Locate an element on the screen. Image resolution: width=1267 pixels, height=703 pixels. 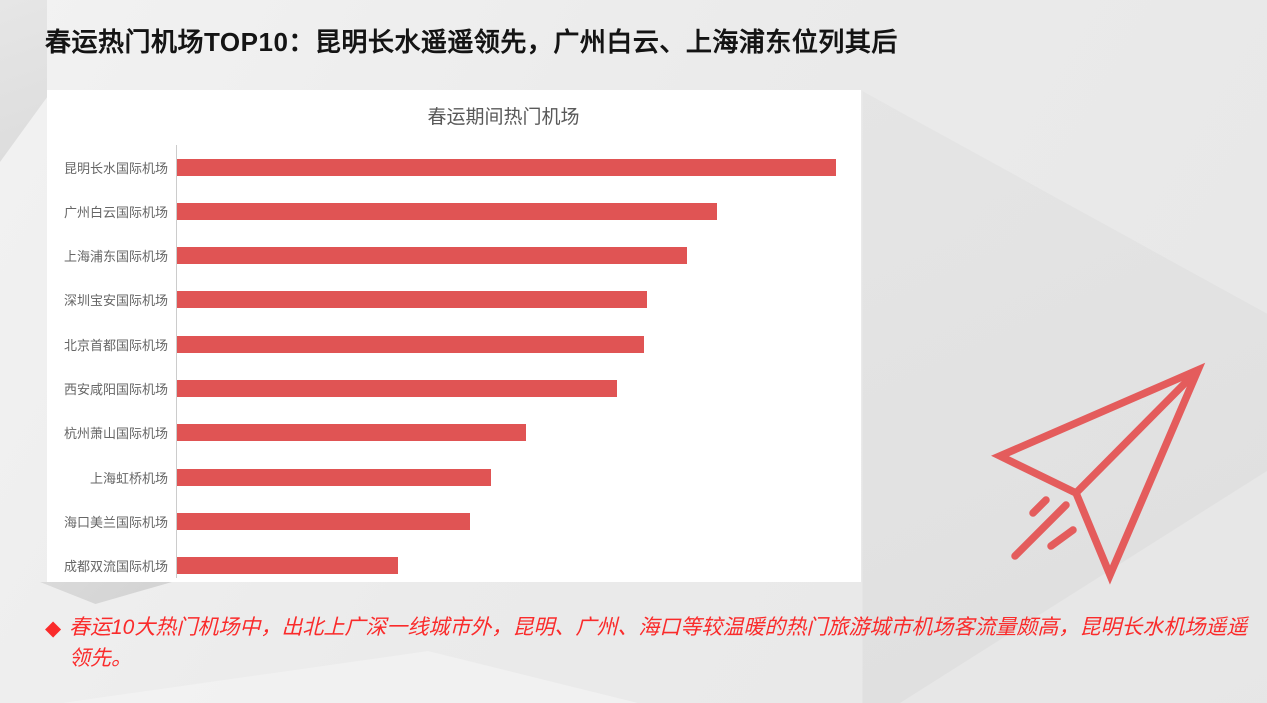
chart-row: 上海虹桥机场 is located at coordinates (454, 477).